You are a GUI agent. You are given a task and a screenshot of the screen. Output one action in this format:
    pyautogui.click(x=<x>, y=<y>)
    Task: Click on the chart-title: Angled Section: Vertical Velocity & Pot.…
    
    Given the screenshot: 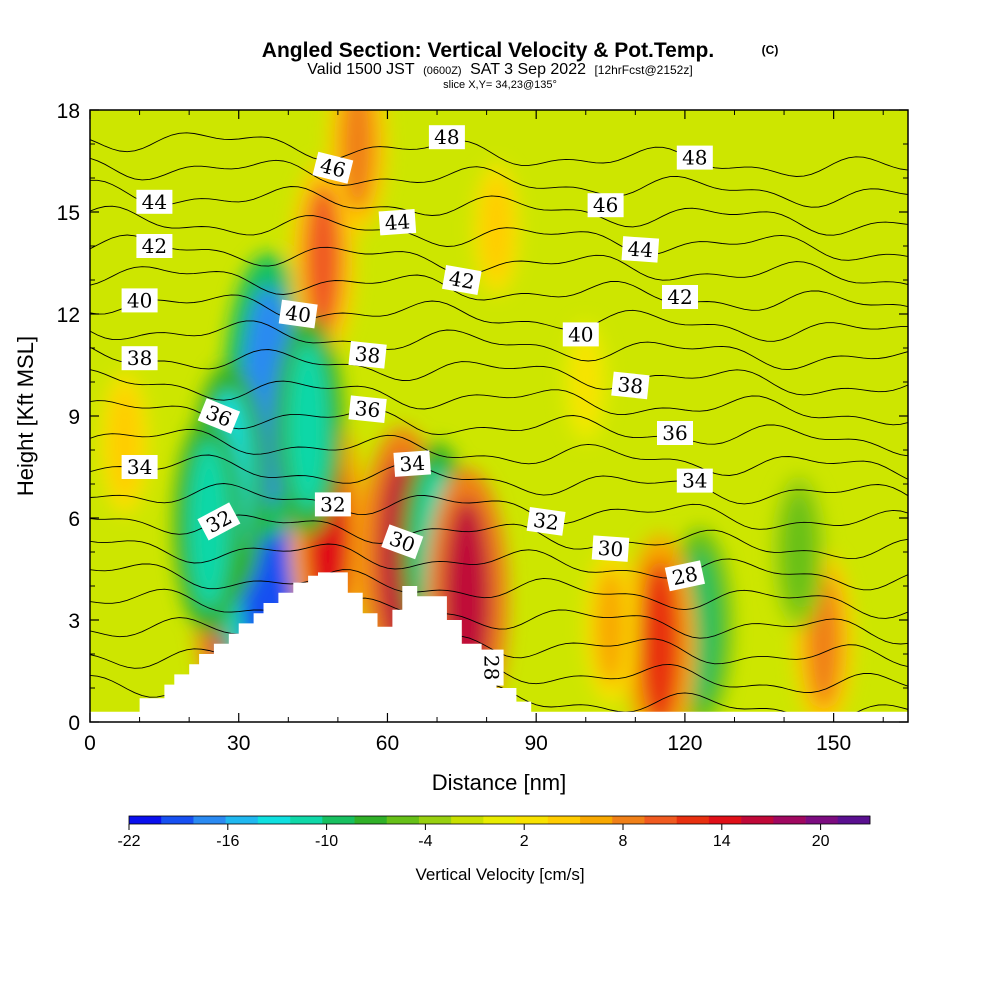 What is the action you would take?
    pyautogui.click(x=488, y=50)
    